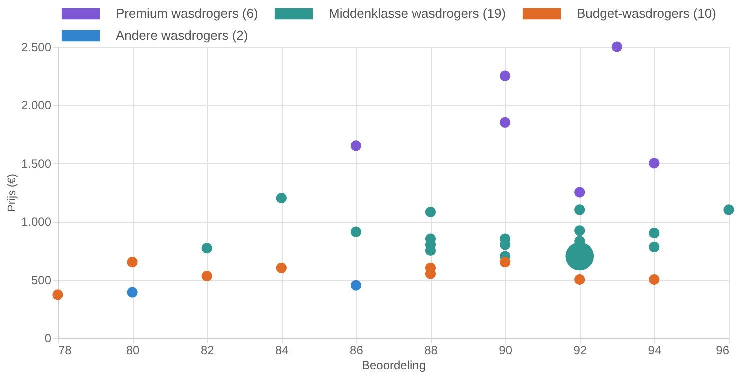 The image size is (753, 376). I want to click on legend-label: Middenklasse wasdrogers (19), so click(417, 13).